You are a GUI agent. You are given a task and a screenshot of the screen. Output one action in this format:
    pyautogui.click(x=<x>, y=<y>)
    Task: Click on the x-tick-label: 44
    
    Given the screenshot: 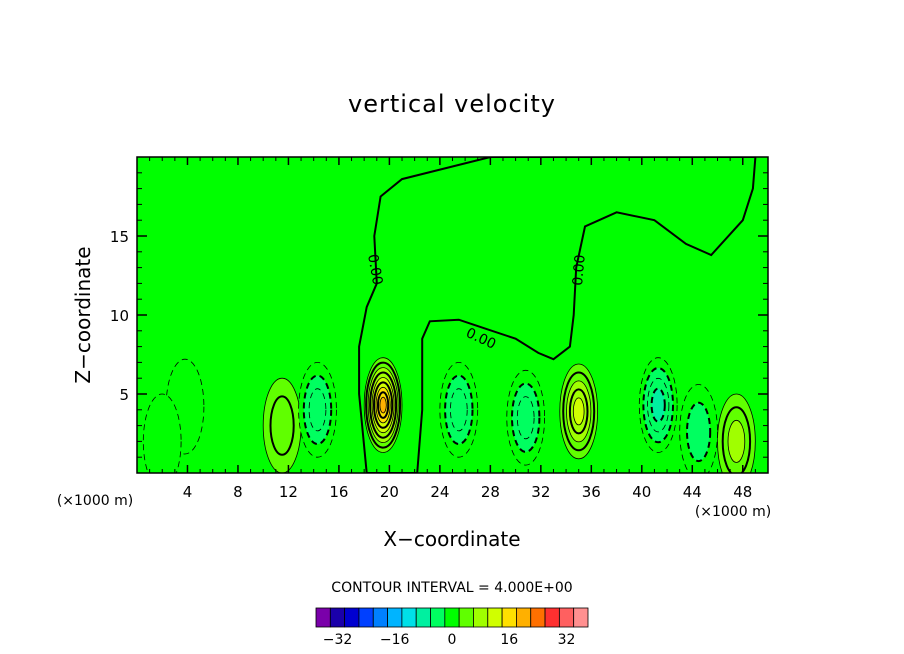 What is the action you would take?
    pyautogui.click(x=692, y=492)
    